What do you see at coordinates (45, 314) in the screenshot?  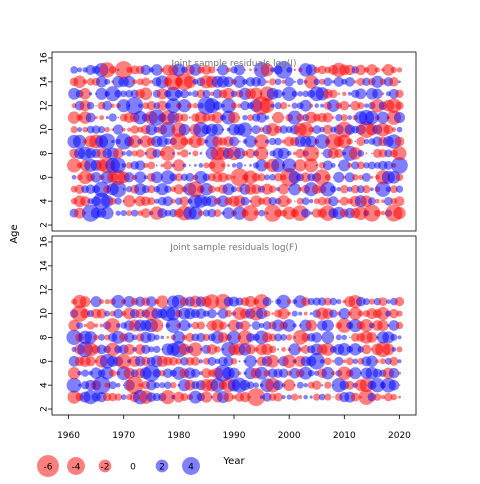 I see `y-tick-label: 10` at bounding box center [45, 314].